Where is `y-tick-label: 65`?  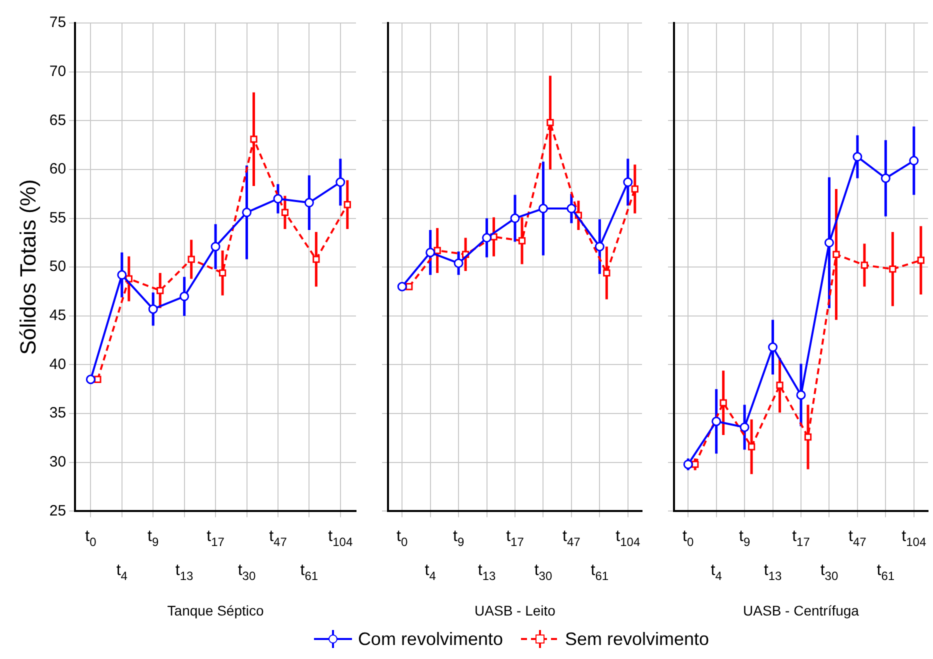 y-tick-label: 65 is located at coordinates (57, 120).